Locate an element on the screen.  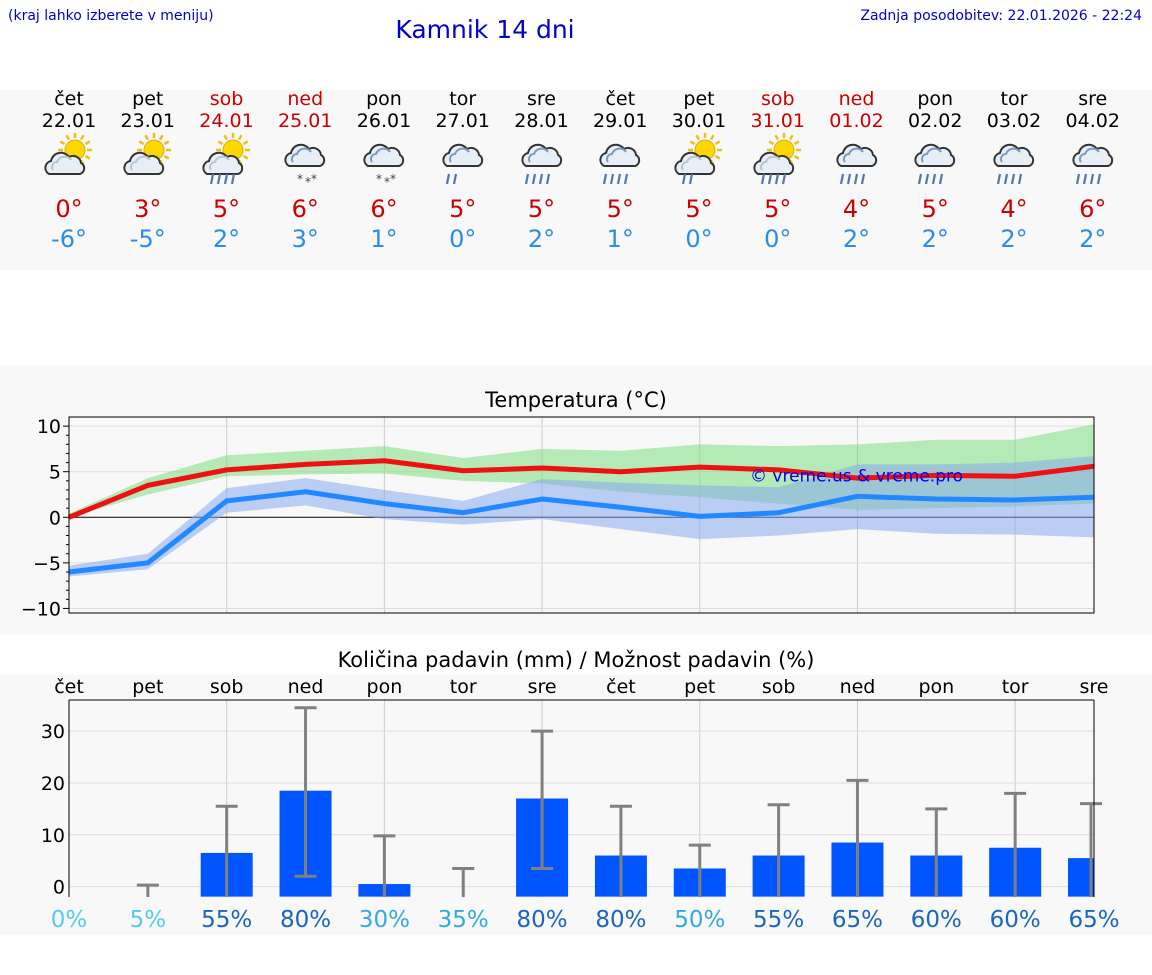
day-column: tor 27.01 5° 0° is located at coordinates (463, 171).